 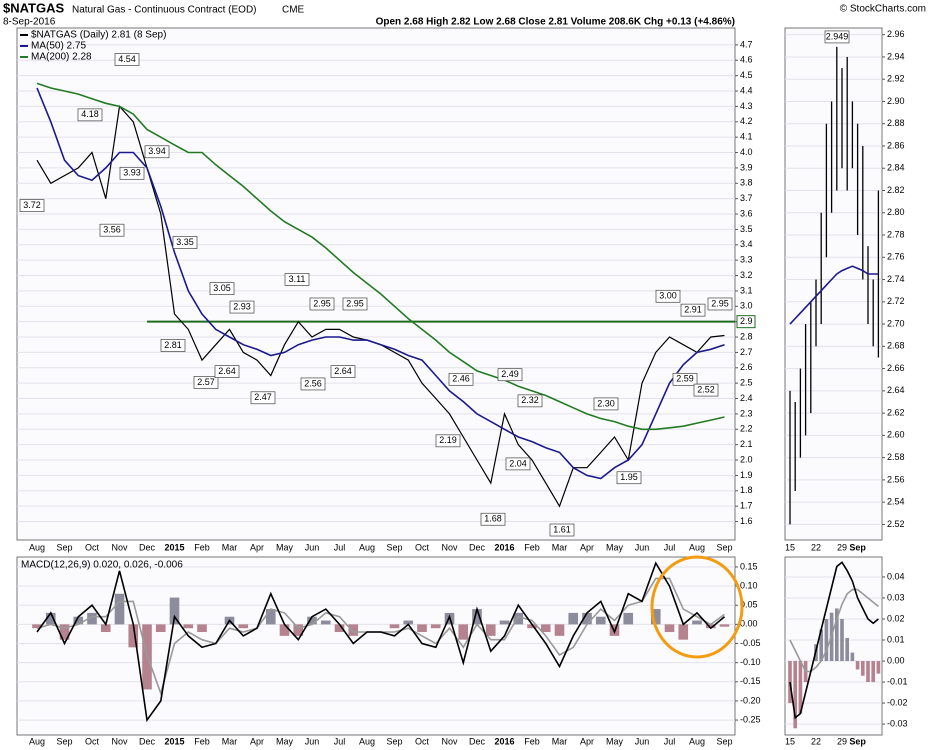 I want to click on x-tick-label: Nov, so click(x=119, y=741).